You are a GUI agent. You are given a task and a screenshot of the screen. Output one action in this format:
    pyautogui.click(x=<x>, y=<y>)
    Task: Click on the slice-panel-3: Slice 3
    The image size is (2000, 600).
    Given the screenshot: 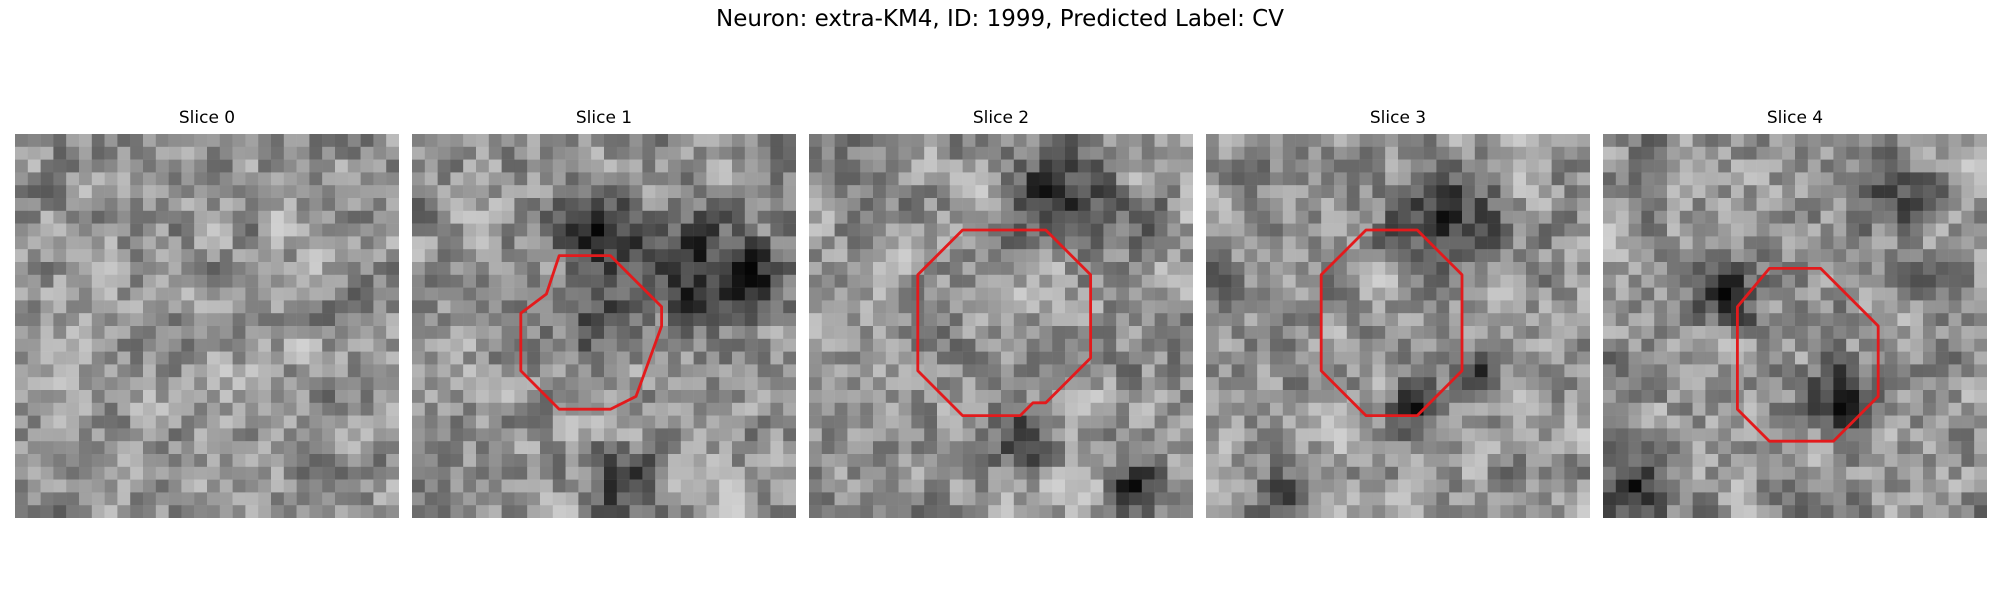 What is the action you would take?
    pyautogui.click(x=1398, y=313)
    